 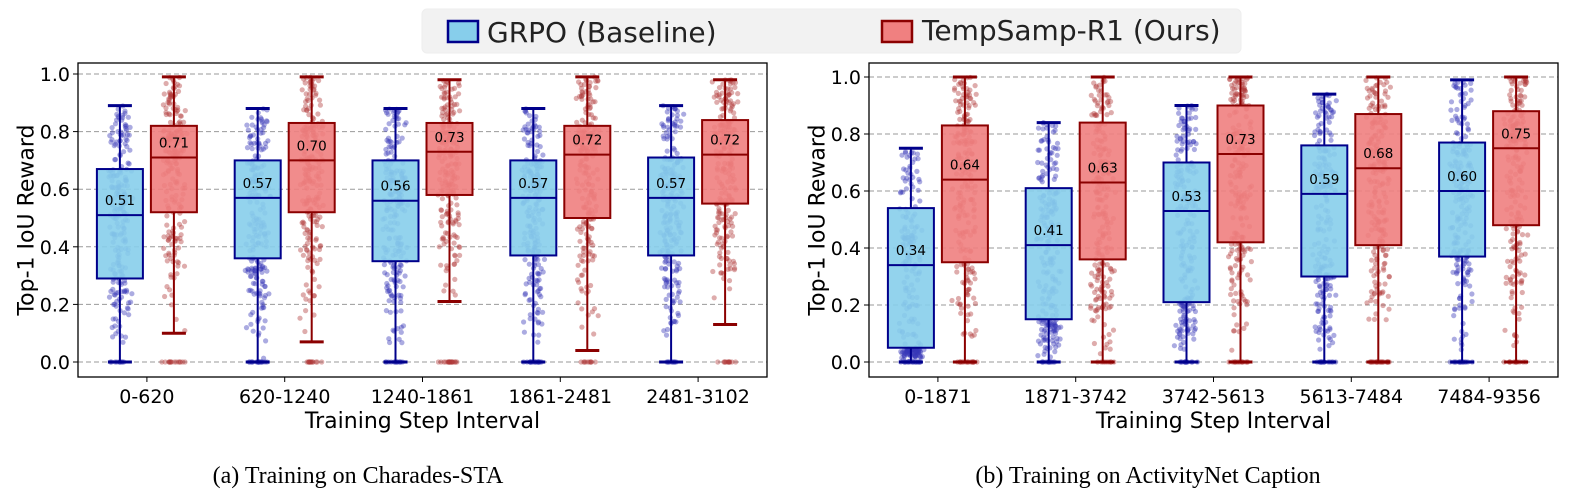 I want to click on caption: (a) Training on Charades-STA, so click(x=358, y=476).